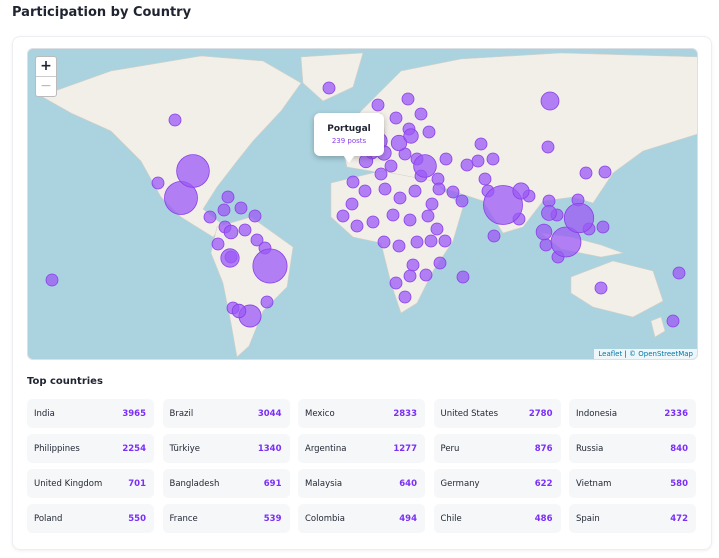  I want to click on country-posts: 622, so click(543, 483).